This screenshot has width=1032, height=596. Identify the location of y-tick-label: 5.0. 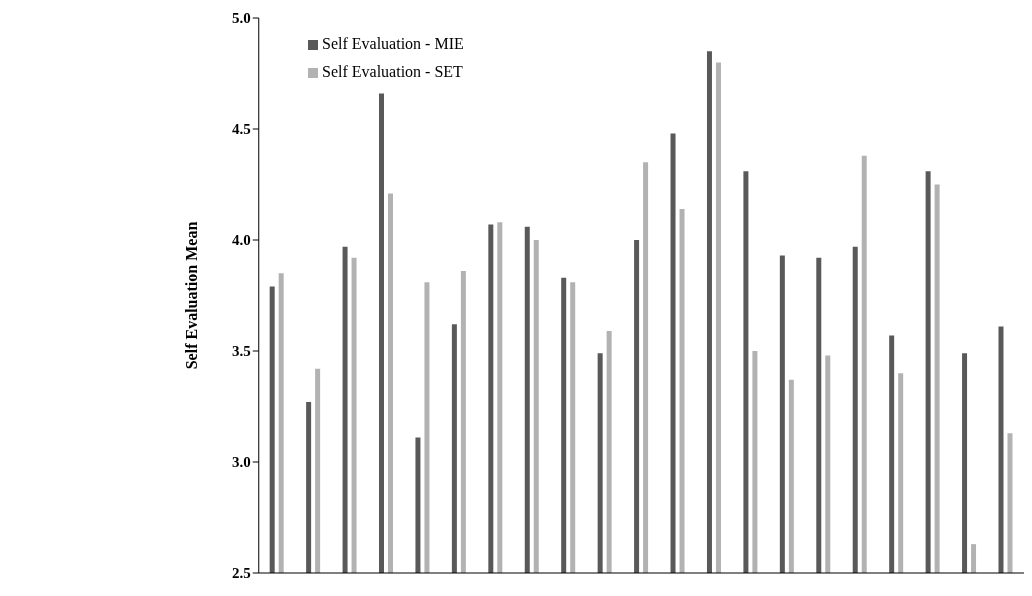
(241, 18).